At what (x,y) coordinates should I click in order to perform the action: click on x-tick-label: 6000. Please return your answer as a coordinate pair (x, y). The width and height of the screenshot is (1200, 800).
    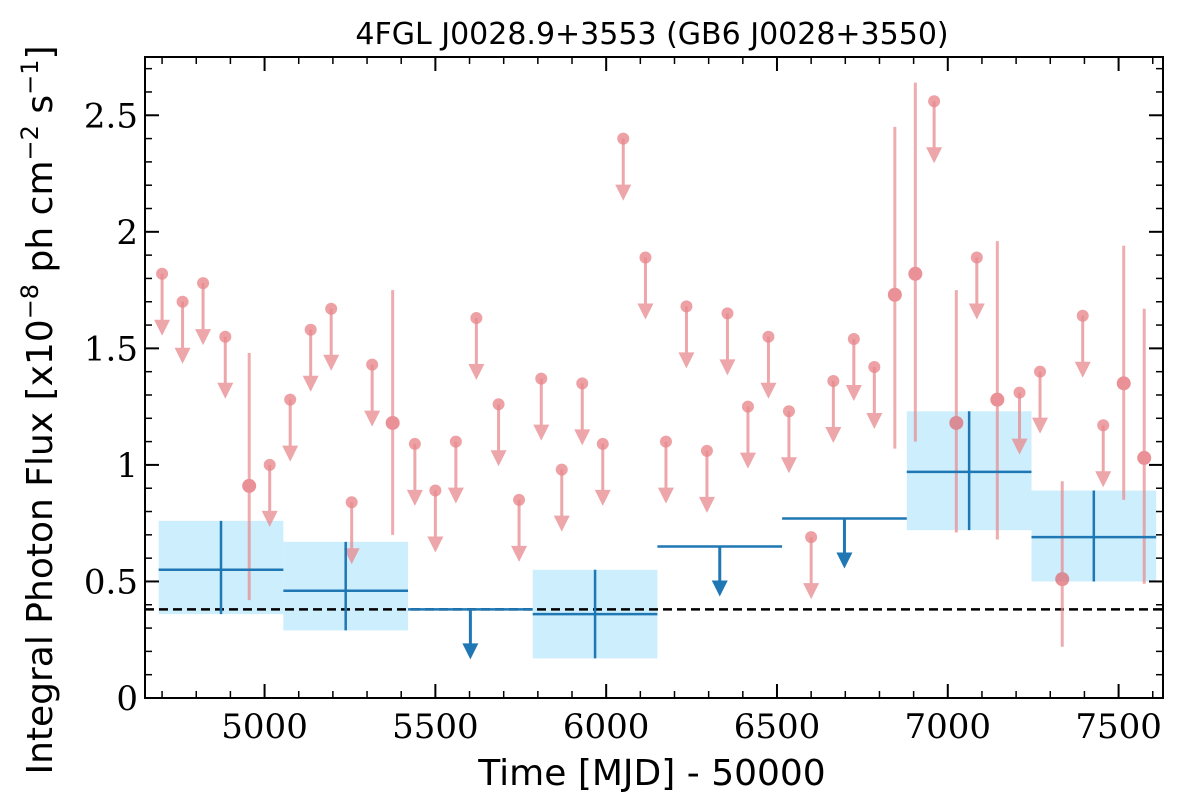
    Looking at the image, I should click on (606, 727).